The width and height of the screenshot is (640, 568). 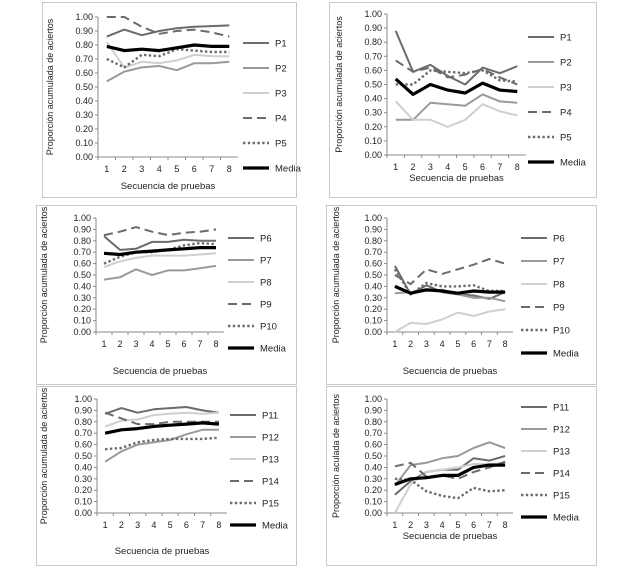 What do you see at coordinates (281, 94) in the screenshot?
I see `legend-label-p3: P3` at bounding box center [281, 94].